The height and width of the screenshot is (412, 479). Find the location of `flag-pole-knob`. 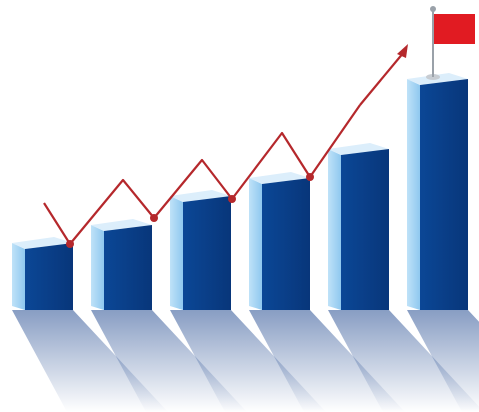

flag-pole-knob is located at coordinates (433, 9).